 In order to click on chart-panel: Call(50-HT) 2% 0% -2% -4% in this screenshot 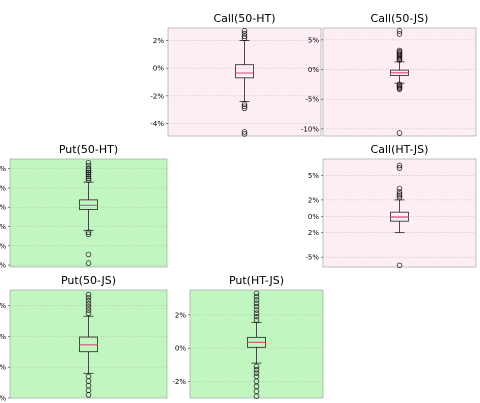, I will do `click(236, 74)`.